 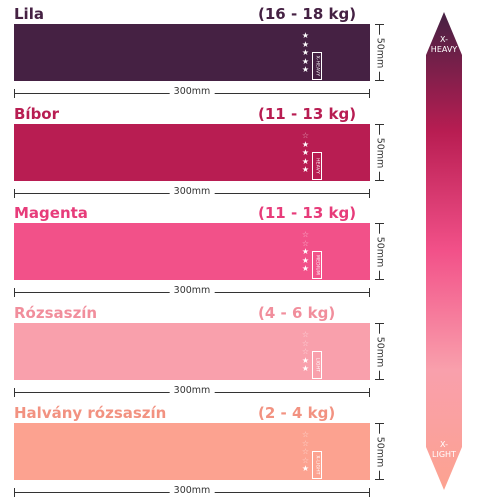 I want to click on band-name: Halvány rózsaszín, so click(x=90, y=413).